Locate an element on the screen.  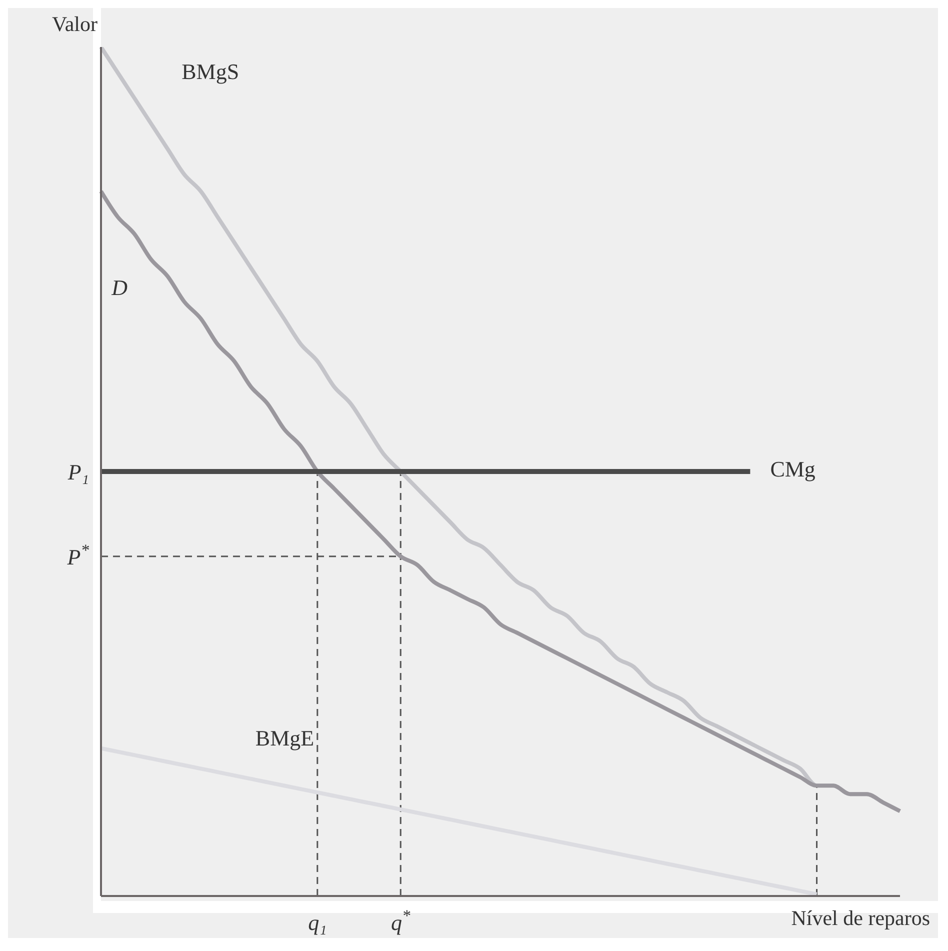
x-axis-title: Nível de reparos is located at coordinates (860, 918).